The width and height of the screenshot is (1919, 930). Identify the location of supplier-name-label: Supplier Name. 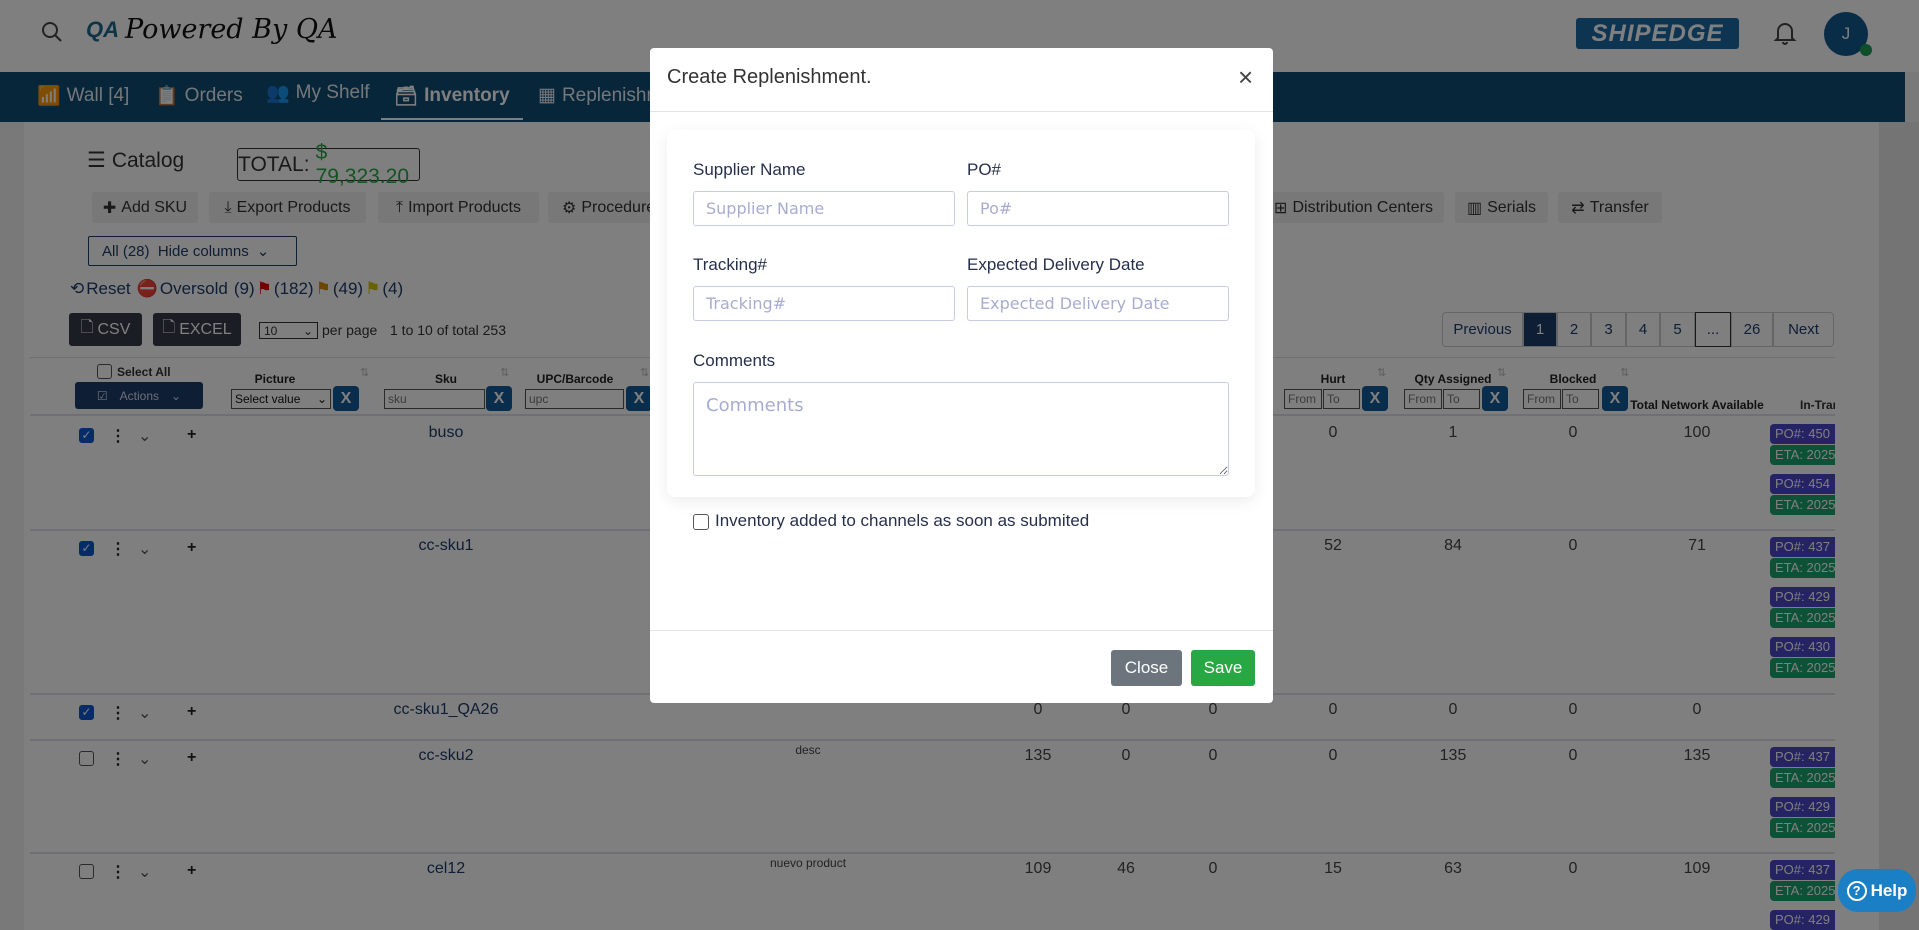
(749, 169).